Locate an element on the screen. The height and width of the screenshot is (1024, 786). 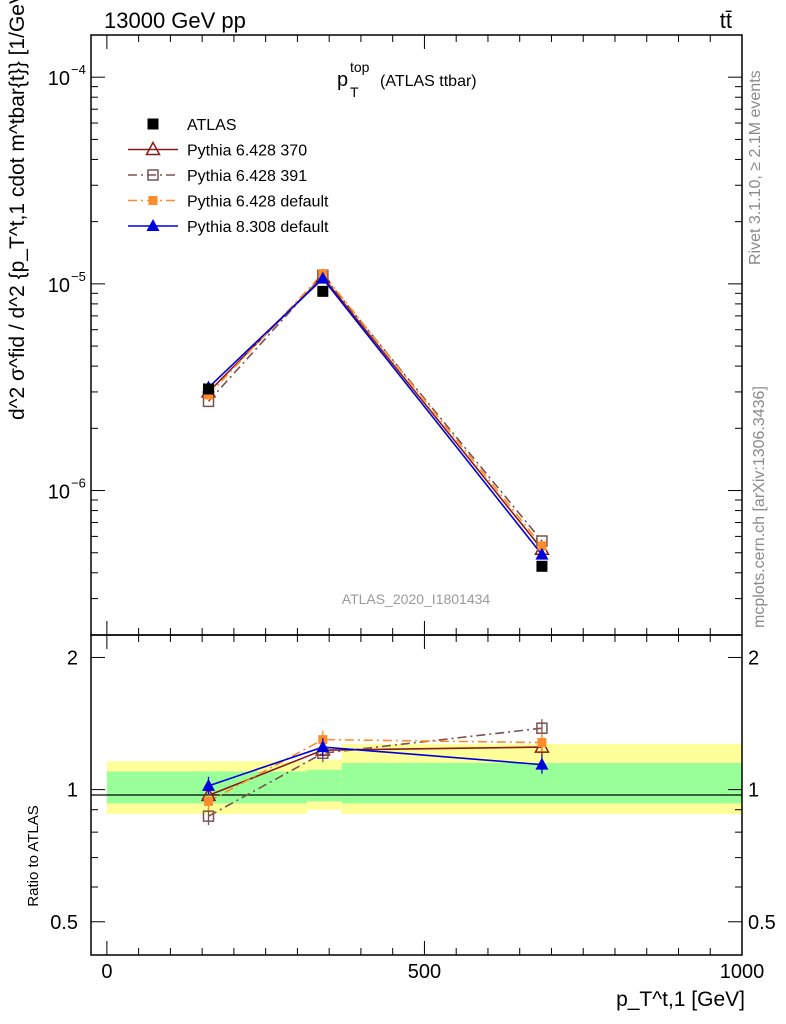
legend-item: Pythia 6.428 391 is located at coordinates (217, 176).